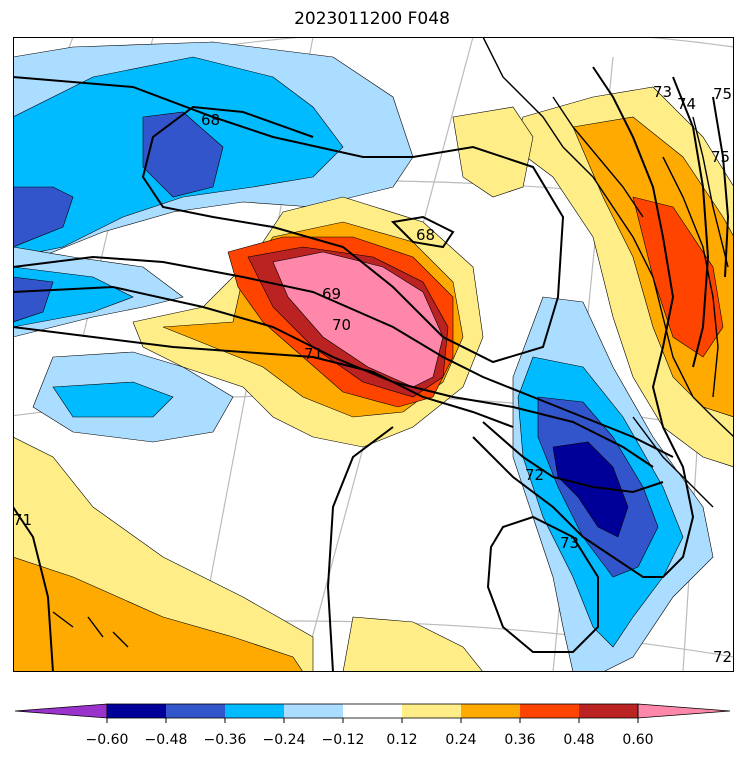 This screenshot has height=757, width=744. Describe the element at coordinates (113, 399) in the screenshot. I see `blue-region-southwest` at that location.